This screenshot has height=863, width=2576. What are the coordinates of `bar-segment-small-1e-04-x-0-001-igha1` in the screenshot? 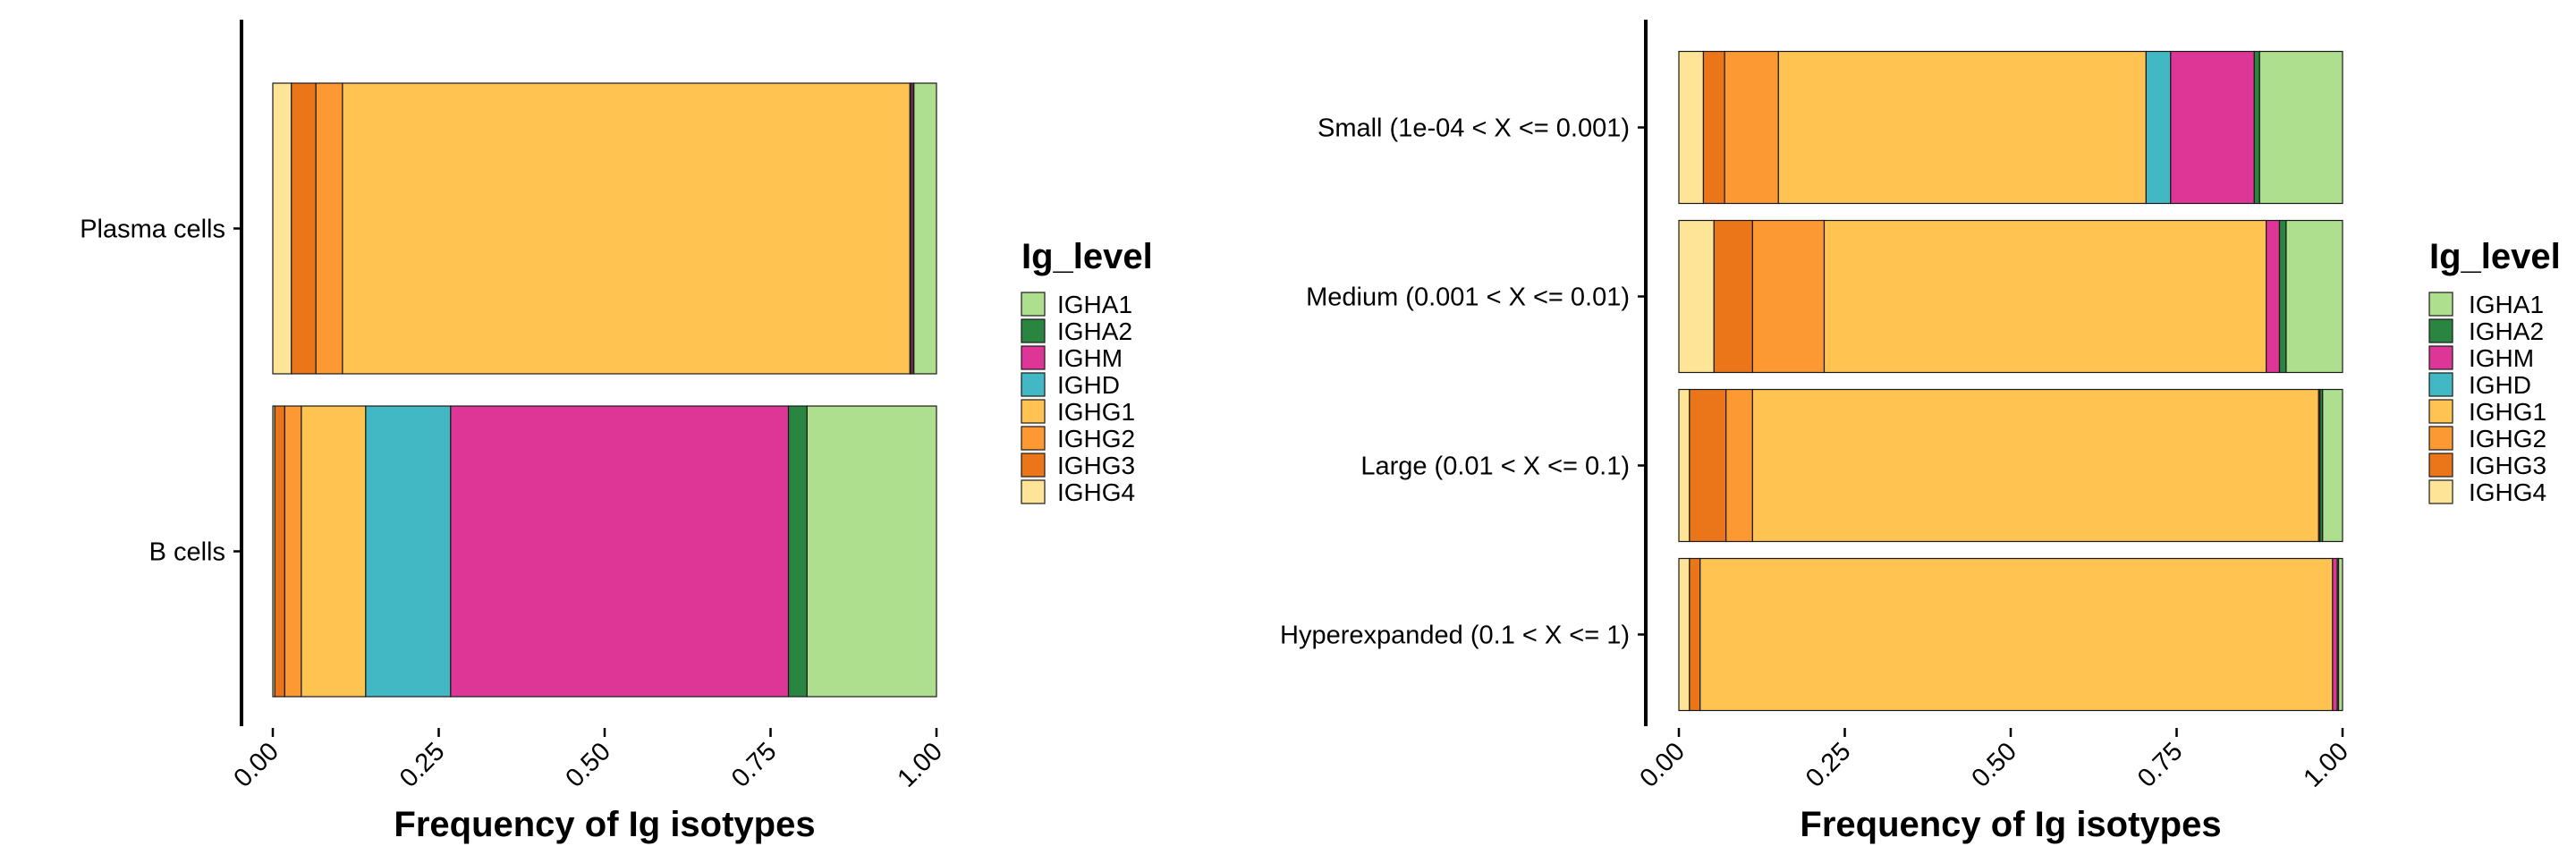 It's located at (2300, 127).